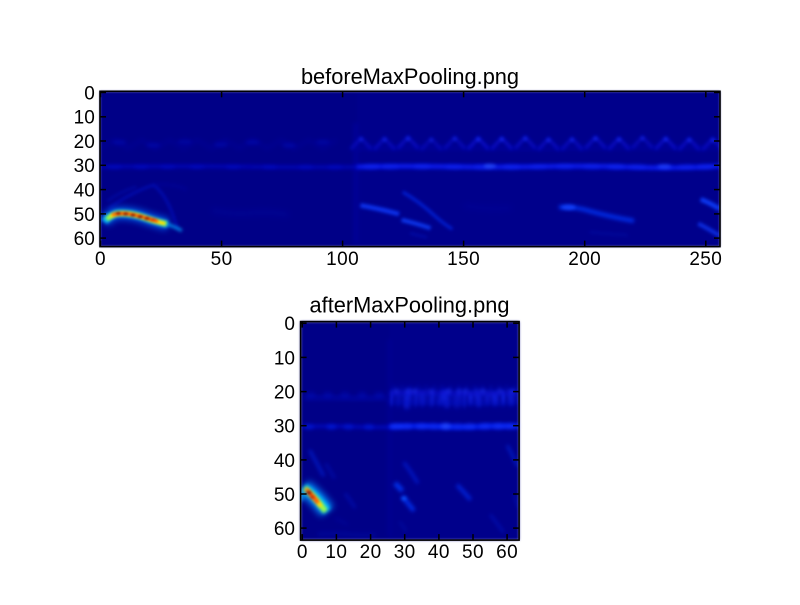 This screenshot has width=800, height=605. Describe the element at coordinates (463, 259) in the screenshot. I see `svg-text: 150` at that location.